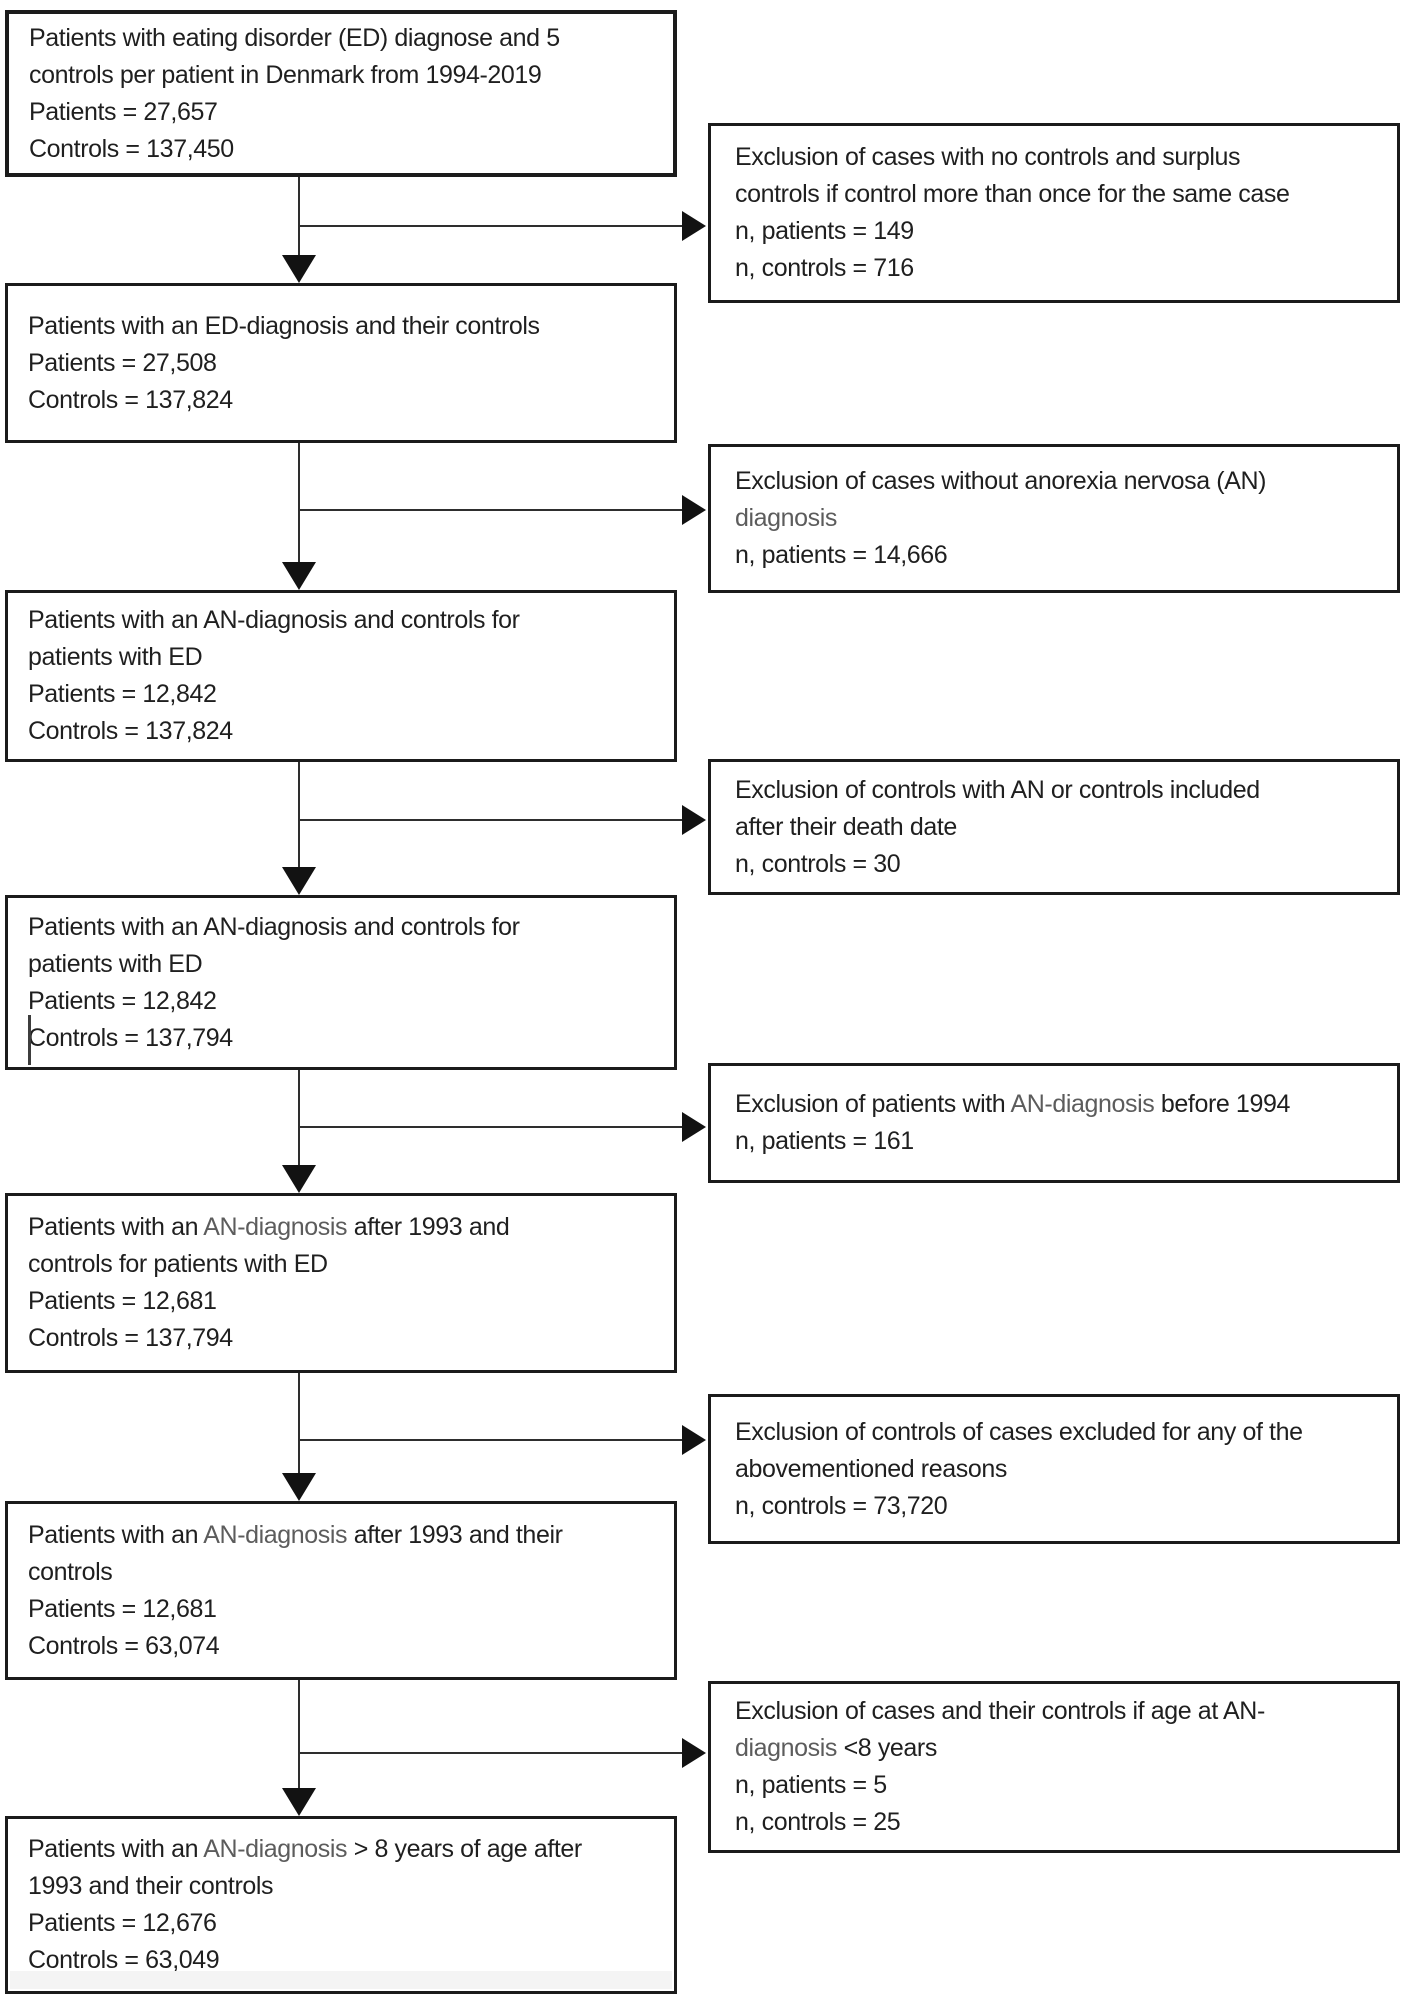 The width and height of the screenshot is (1418, 2002). What do you see at coordinates (428, 1227) in the screenshot?
I see `text-segment: after 1993 and` at bounding box center [428, 1227].